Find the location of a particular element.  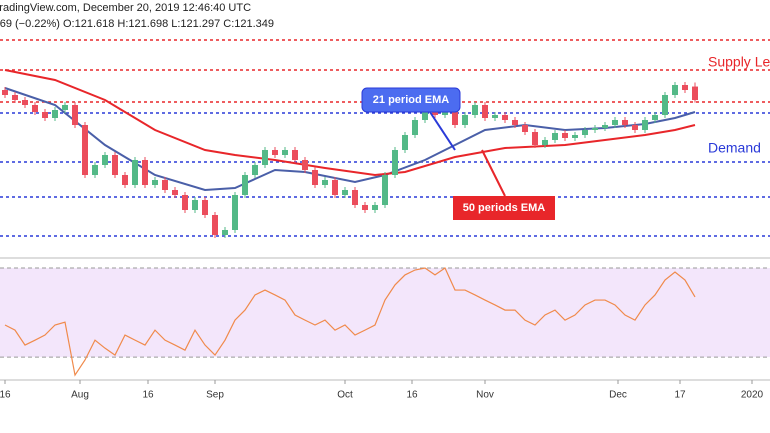

ema21-callout is located at coordinates (411, 100).